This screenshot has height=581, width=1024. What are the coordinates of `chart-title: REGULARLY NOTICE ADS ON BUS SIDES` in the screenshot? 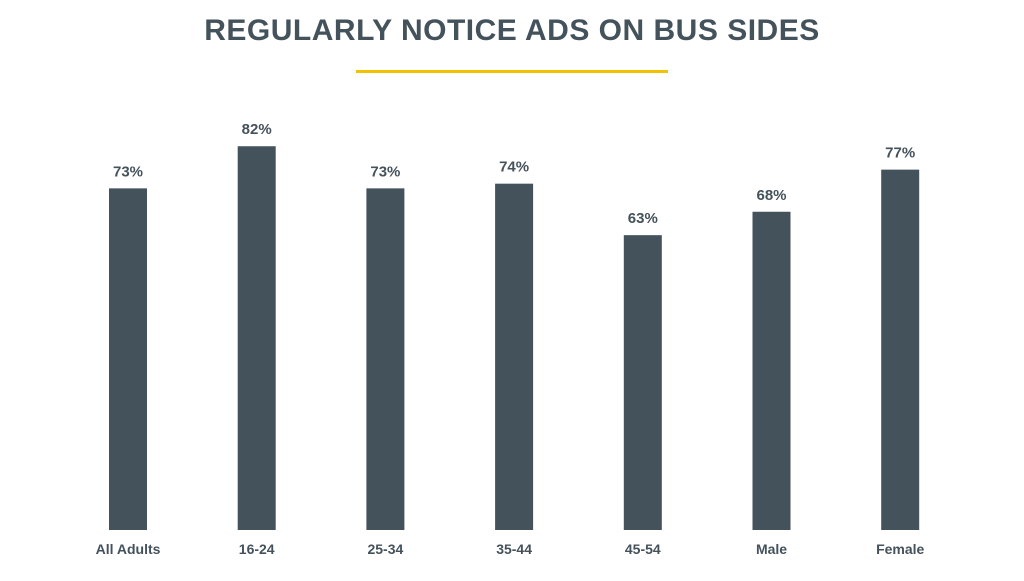 It's located at (512, 30).